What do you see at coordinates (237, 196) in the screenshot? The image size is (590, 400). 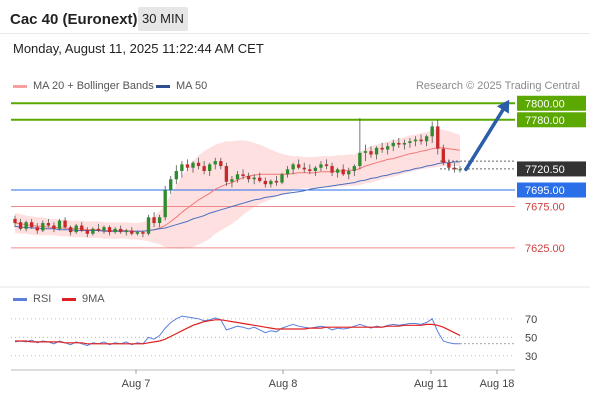 I see `ma50-line` at bounding box center [237, 196].